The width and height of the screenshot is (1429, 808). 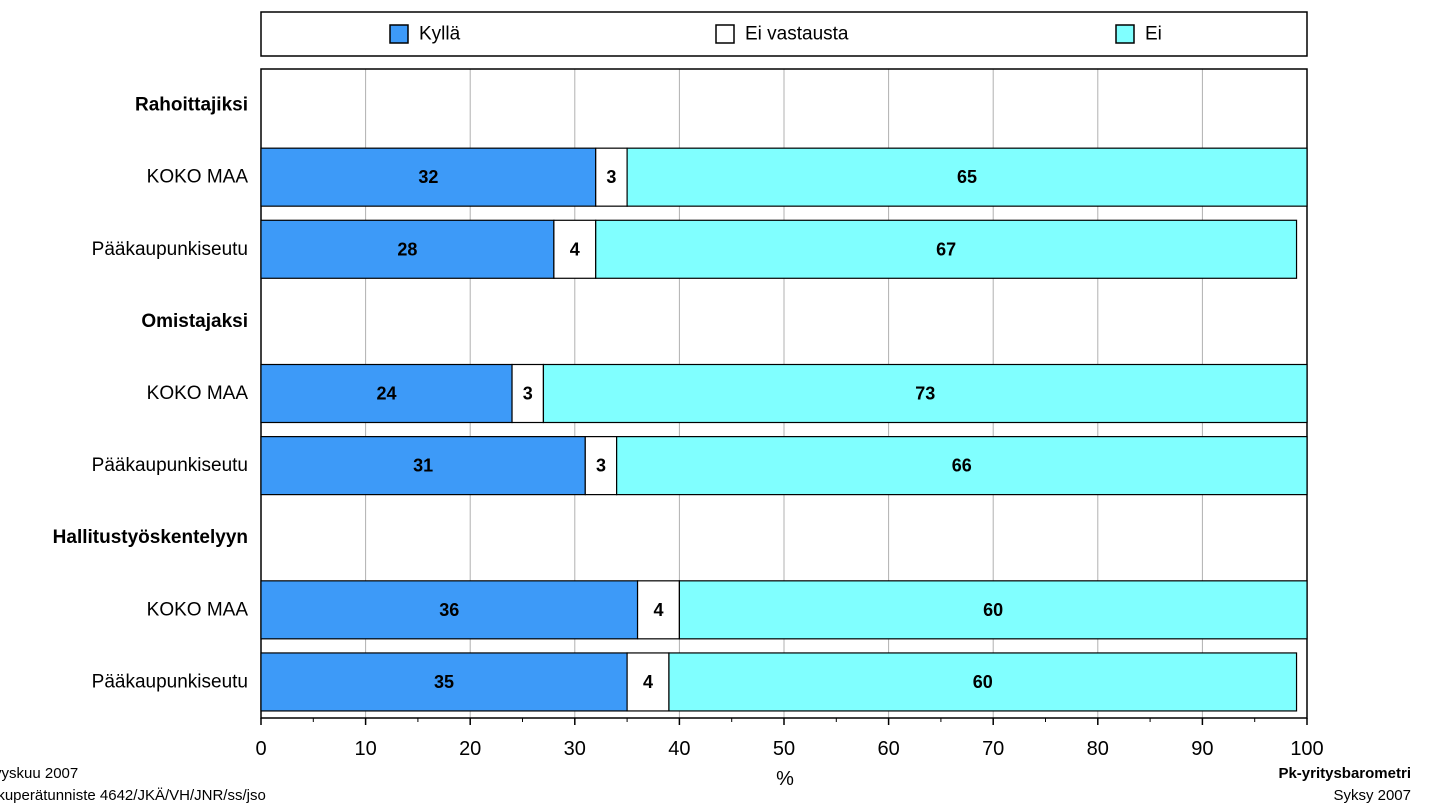 What do you see at coordinates (470, 749) in the screenshot?
I see `x-tick-label: 20` at bounding box center [470, 749].